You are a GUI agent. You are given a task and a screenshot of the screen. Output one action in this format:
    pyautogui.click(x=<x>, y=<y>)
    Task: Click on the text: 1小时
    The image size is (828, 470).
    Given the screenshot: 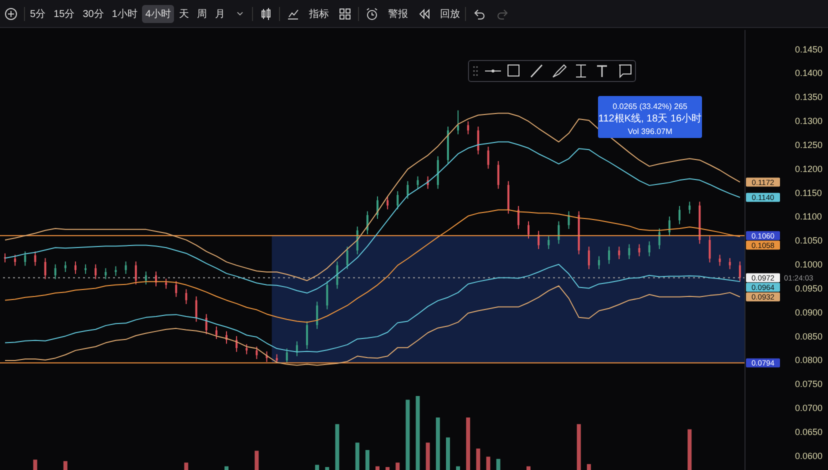 What is the action you would take?
    pyautogui.click(x=124, y=15)
    